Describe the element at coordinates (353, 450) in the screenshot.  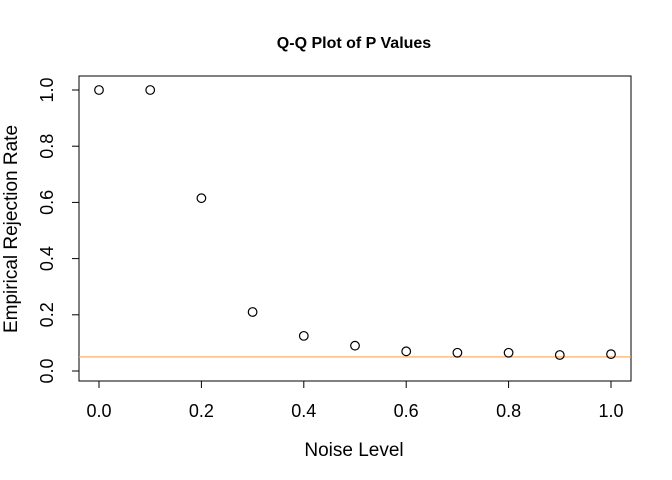
I see `x-axis-label: Noise Level` at that location.